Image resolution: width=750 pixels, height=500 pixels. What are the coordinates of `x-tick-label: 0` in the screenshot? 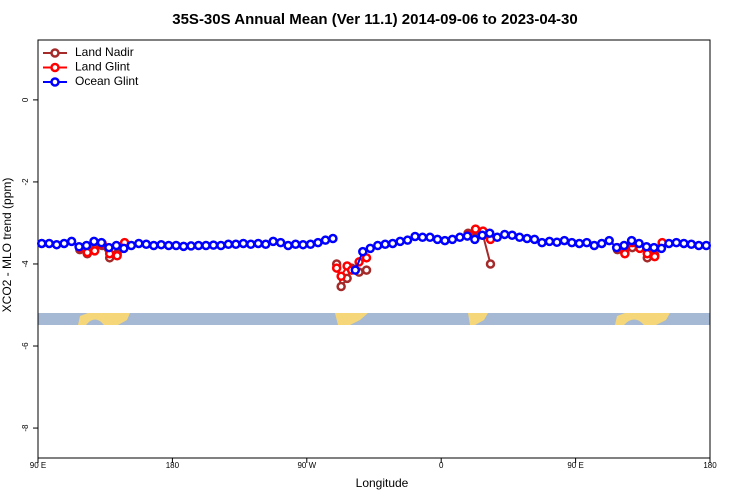 It's located at (441, 465).